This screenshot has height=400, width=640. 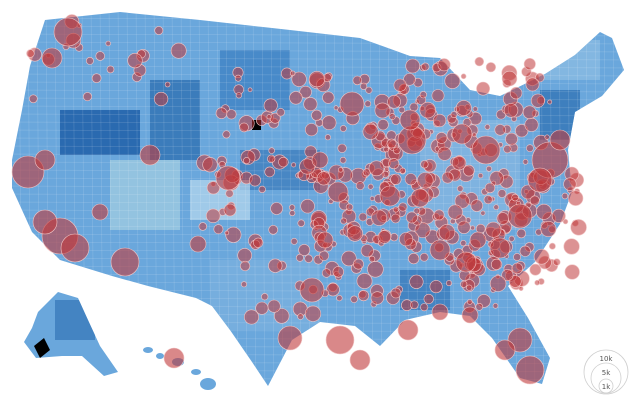 I want to click on alaska-no-data-region, so click(x=42, y=348).